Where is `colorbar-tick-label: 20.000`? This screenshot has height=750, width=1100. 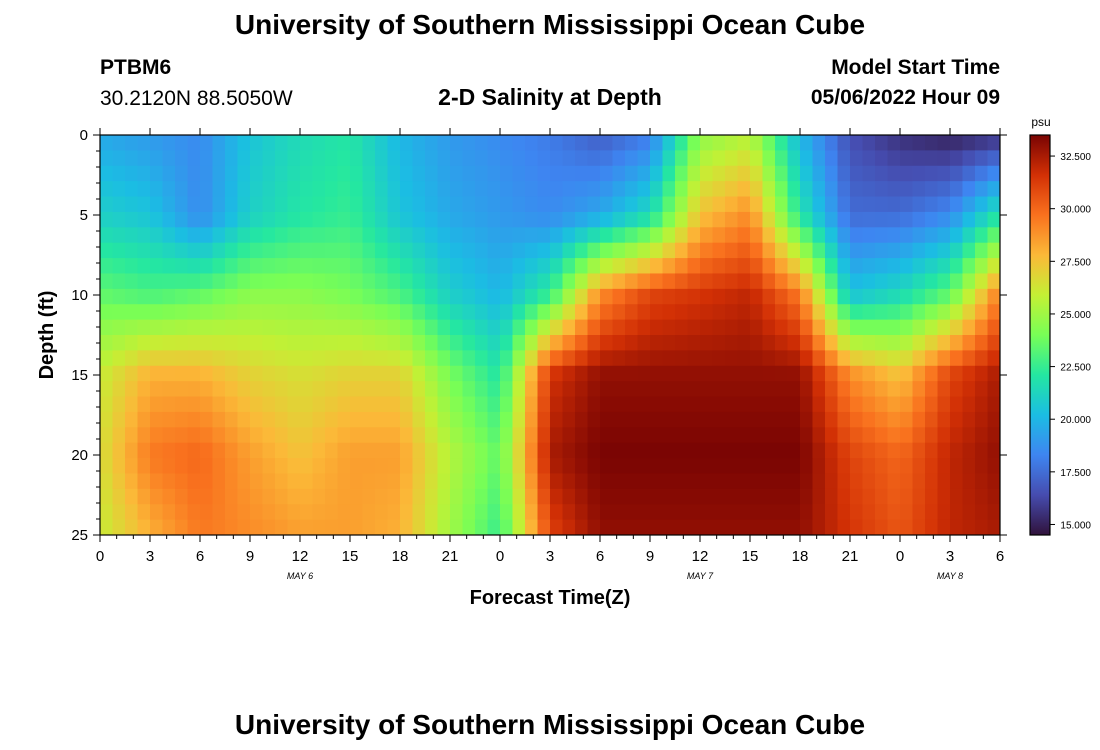 colorbar-tick-label: 20.000 is located at coordinates (1075, 420).